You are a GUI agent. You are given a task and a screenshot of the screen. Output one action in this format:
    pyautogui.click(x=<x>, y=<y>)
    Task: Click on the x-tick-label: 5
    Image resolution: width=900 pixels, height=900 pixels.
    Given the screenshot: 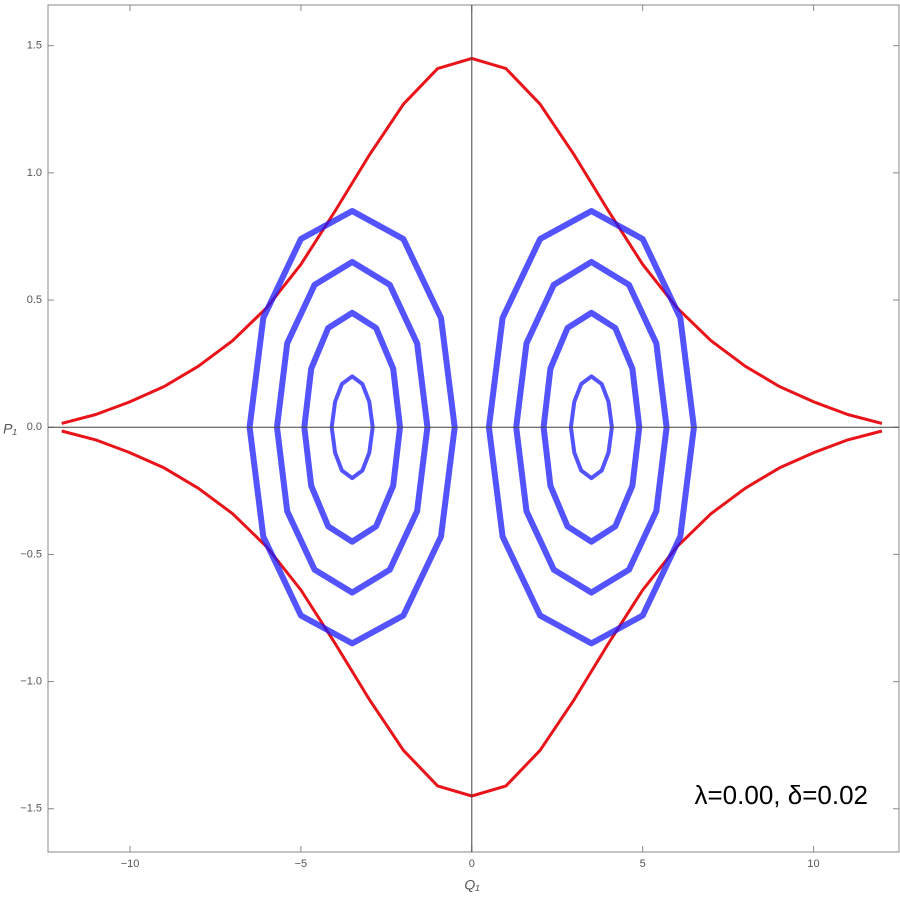 What is the action you would take?
    pyautogui.click(x=643, y=864)
    